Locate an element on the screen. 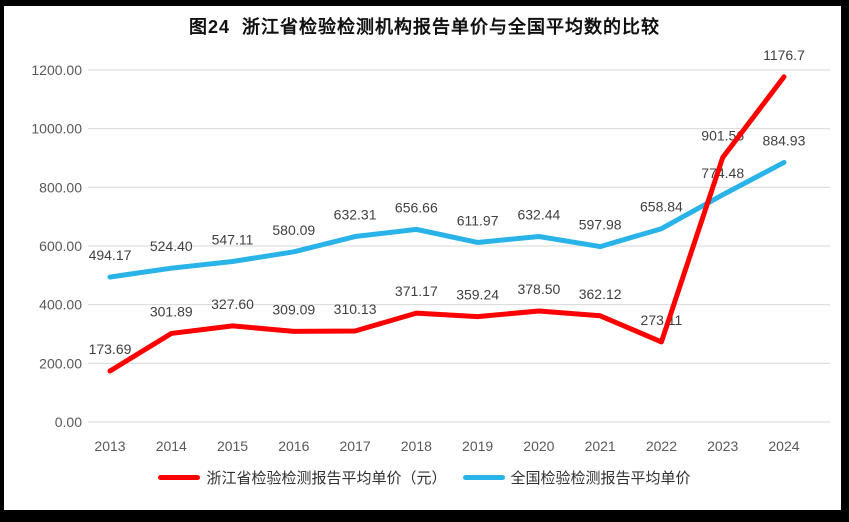 The width and height of the screenshot is (849, 522). data-point-label-zhejiang: 359.24 is located at coordinates (477, 295).